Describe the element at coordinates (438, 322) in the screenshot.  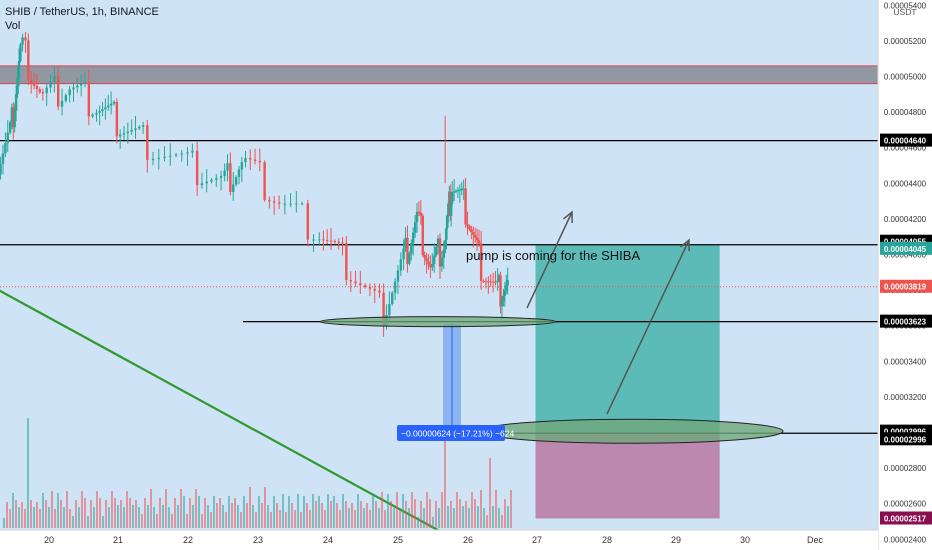
I see `support-ellipse` at that location.